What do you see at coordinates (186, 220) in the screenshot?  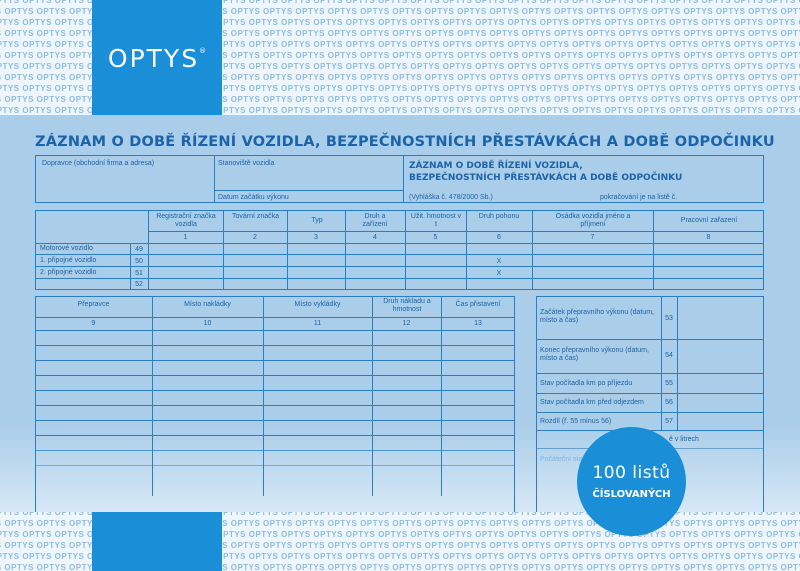 I see `vehicle-header: Registrační značka vozidla` at bounding box center [186, 220].